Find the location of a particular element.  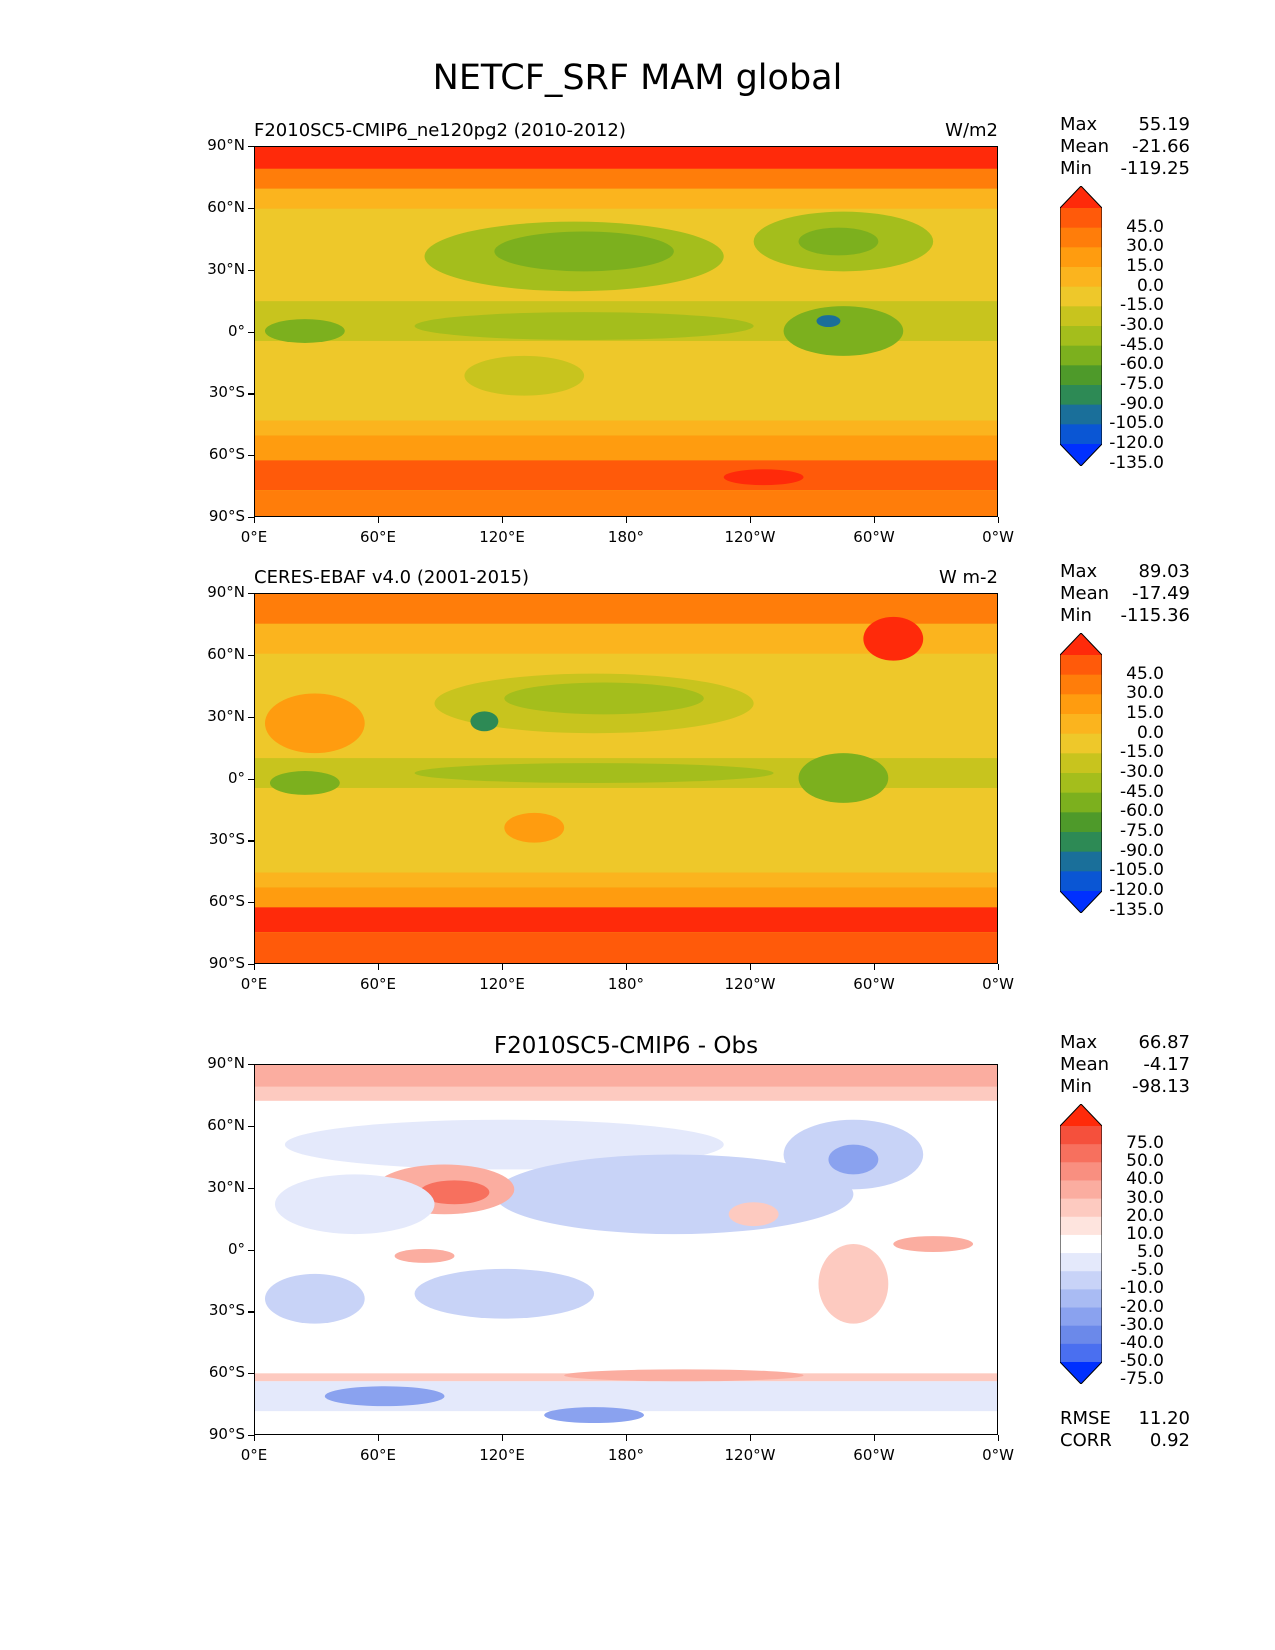

map-model is located at coordinates (626, 331).